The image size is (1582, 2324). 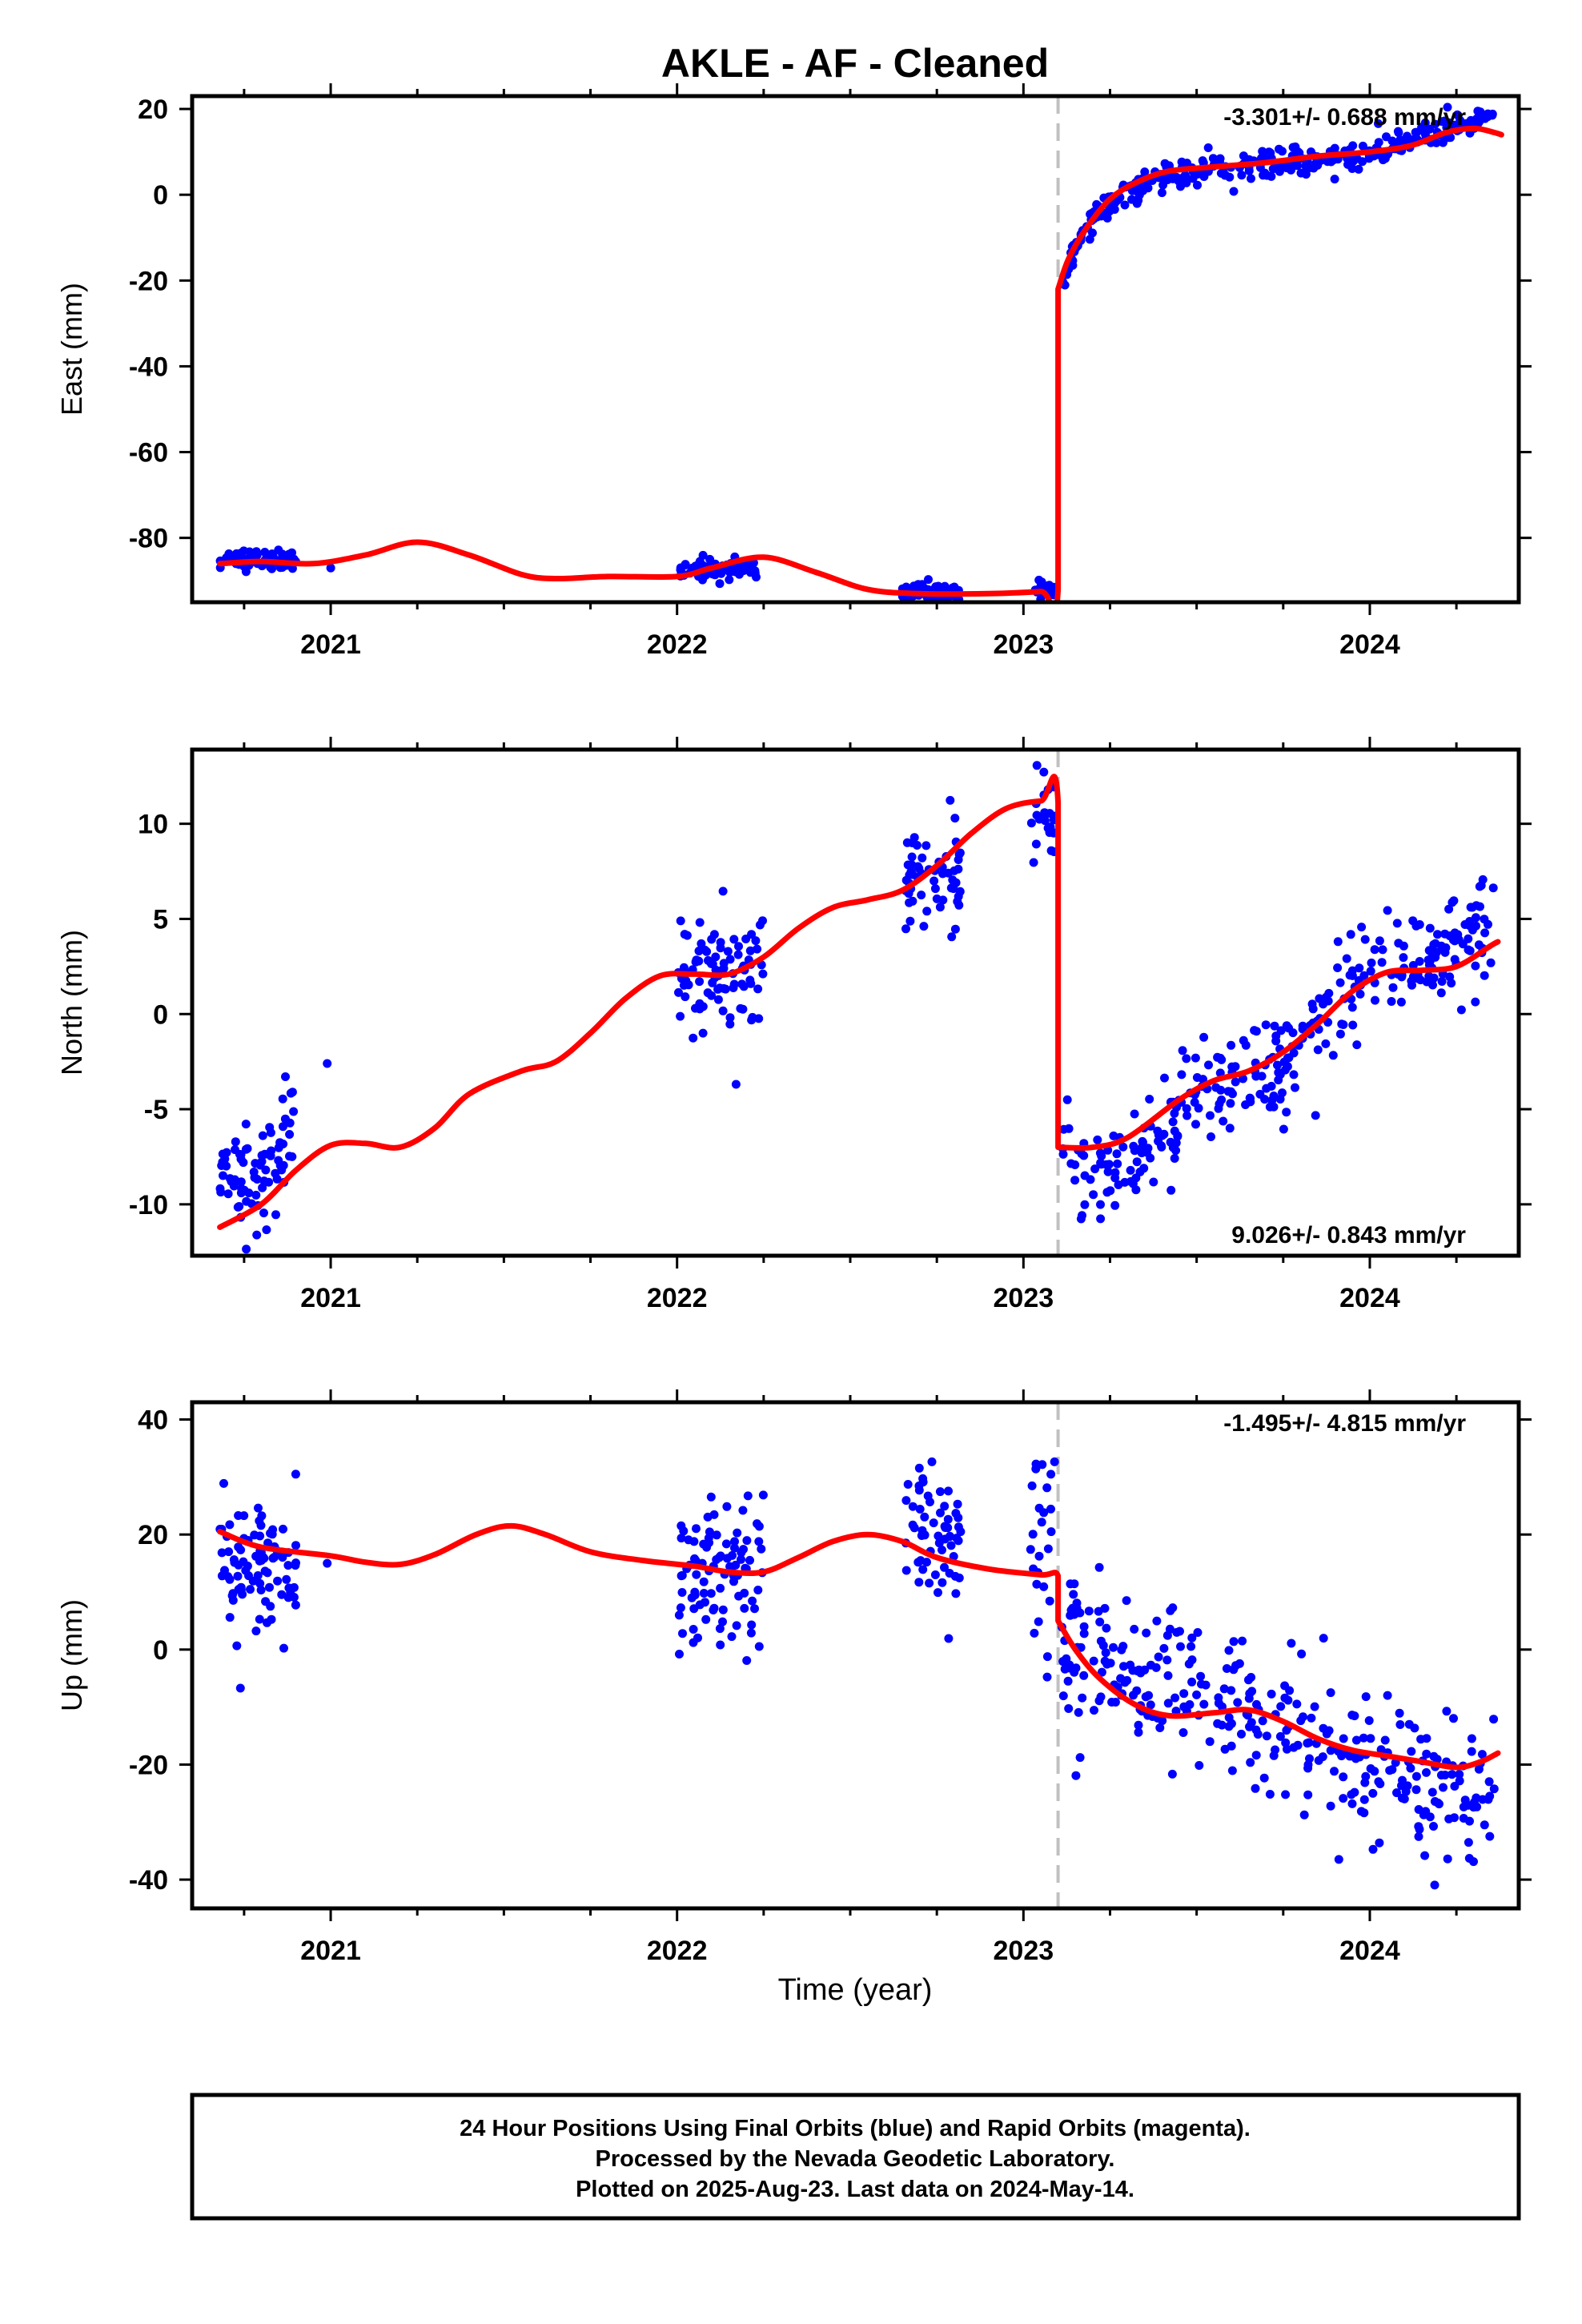 What do you see at coordinates (1024, 644) in the screenshot?
I see `x-tick-label: 2023` at bounding box center [1024, 644].